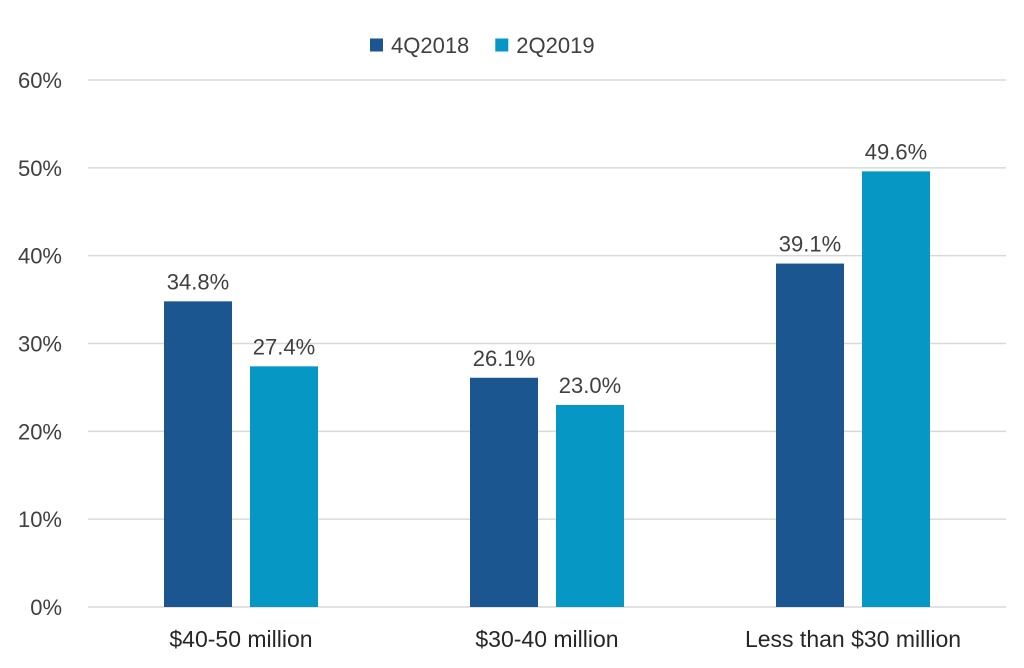 Image resolution: width=1024 pixels, height=668 pixels. What do you see at coordinates (40, 519) in the screenshot?
I see `y-tick-label: 10%` at bounding box center [40, 519].